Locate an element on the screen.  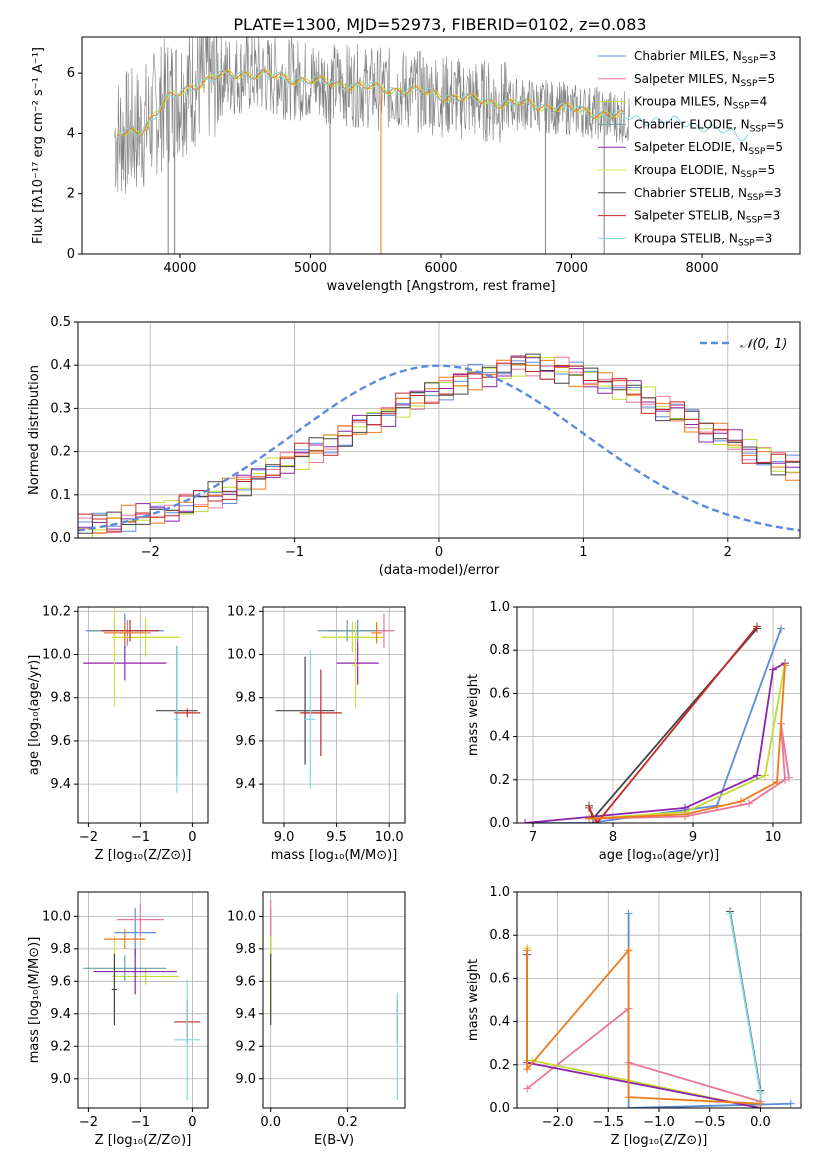
histogram-area is located at coordinates (439, 445).